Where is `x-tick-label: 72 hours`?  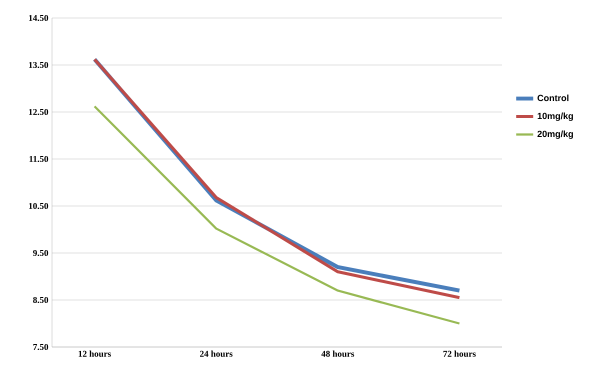 x-tick-label: 72 hours is located at coordinates (459, 353).